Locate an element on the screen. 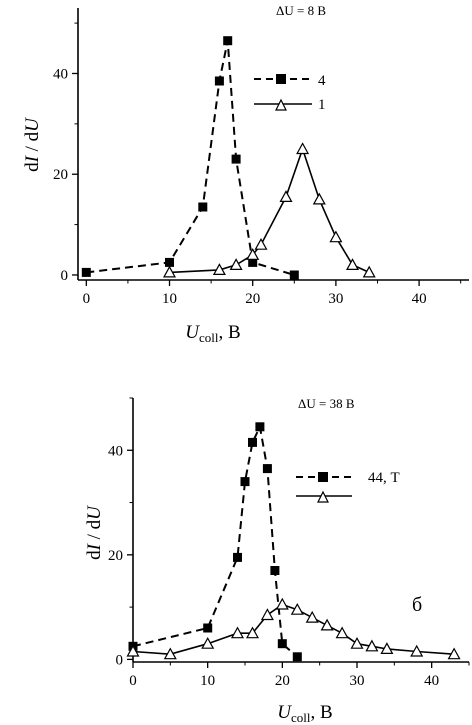 The height and width of the screenshot is (725, 472). legend-a-series2-label: 1 is located at coordinates (322, 105).